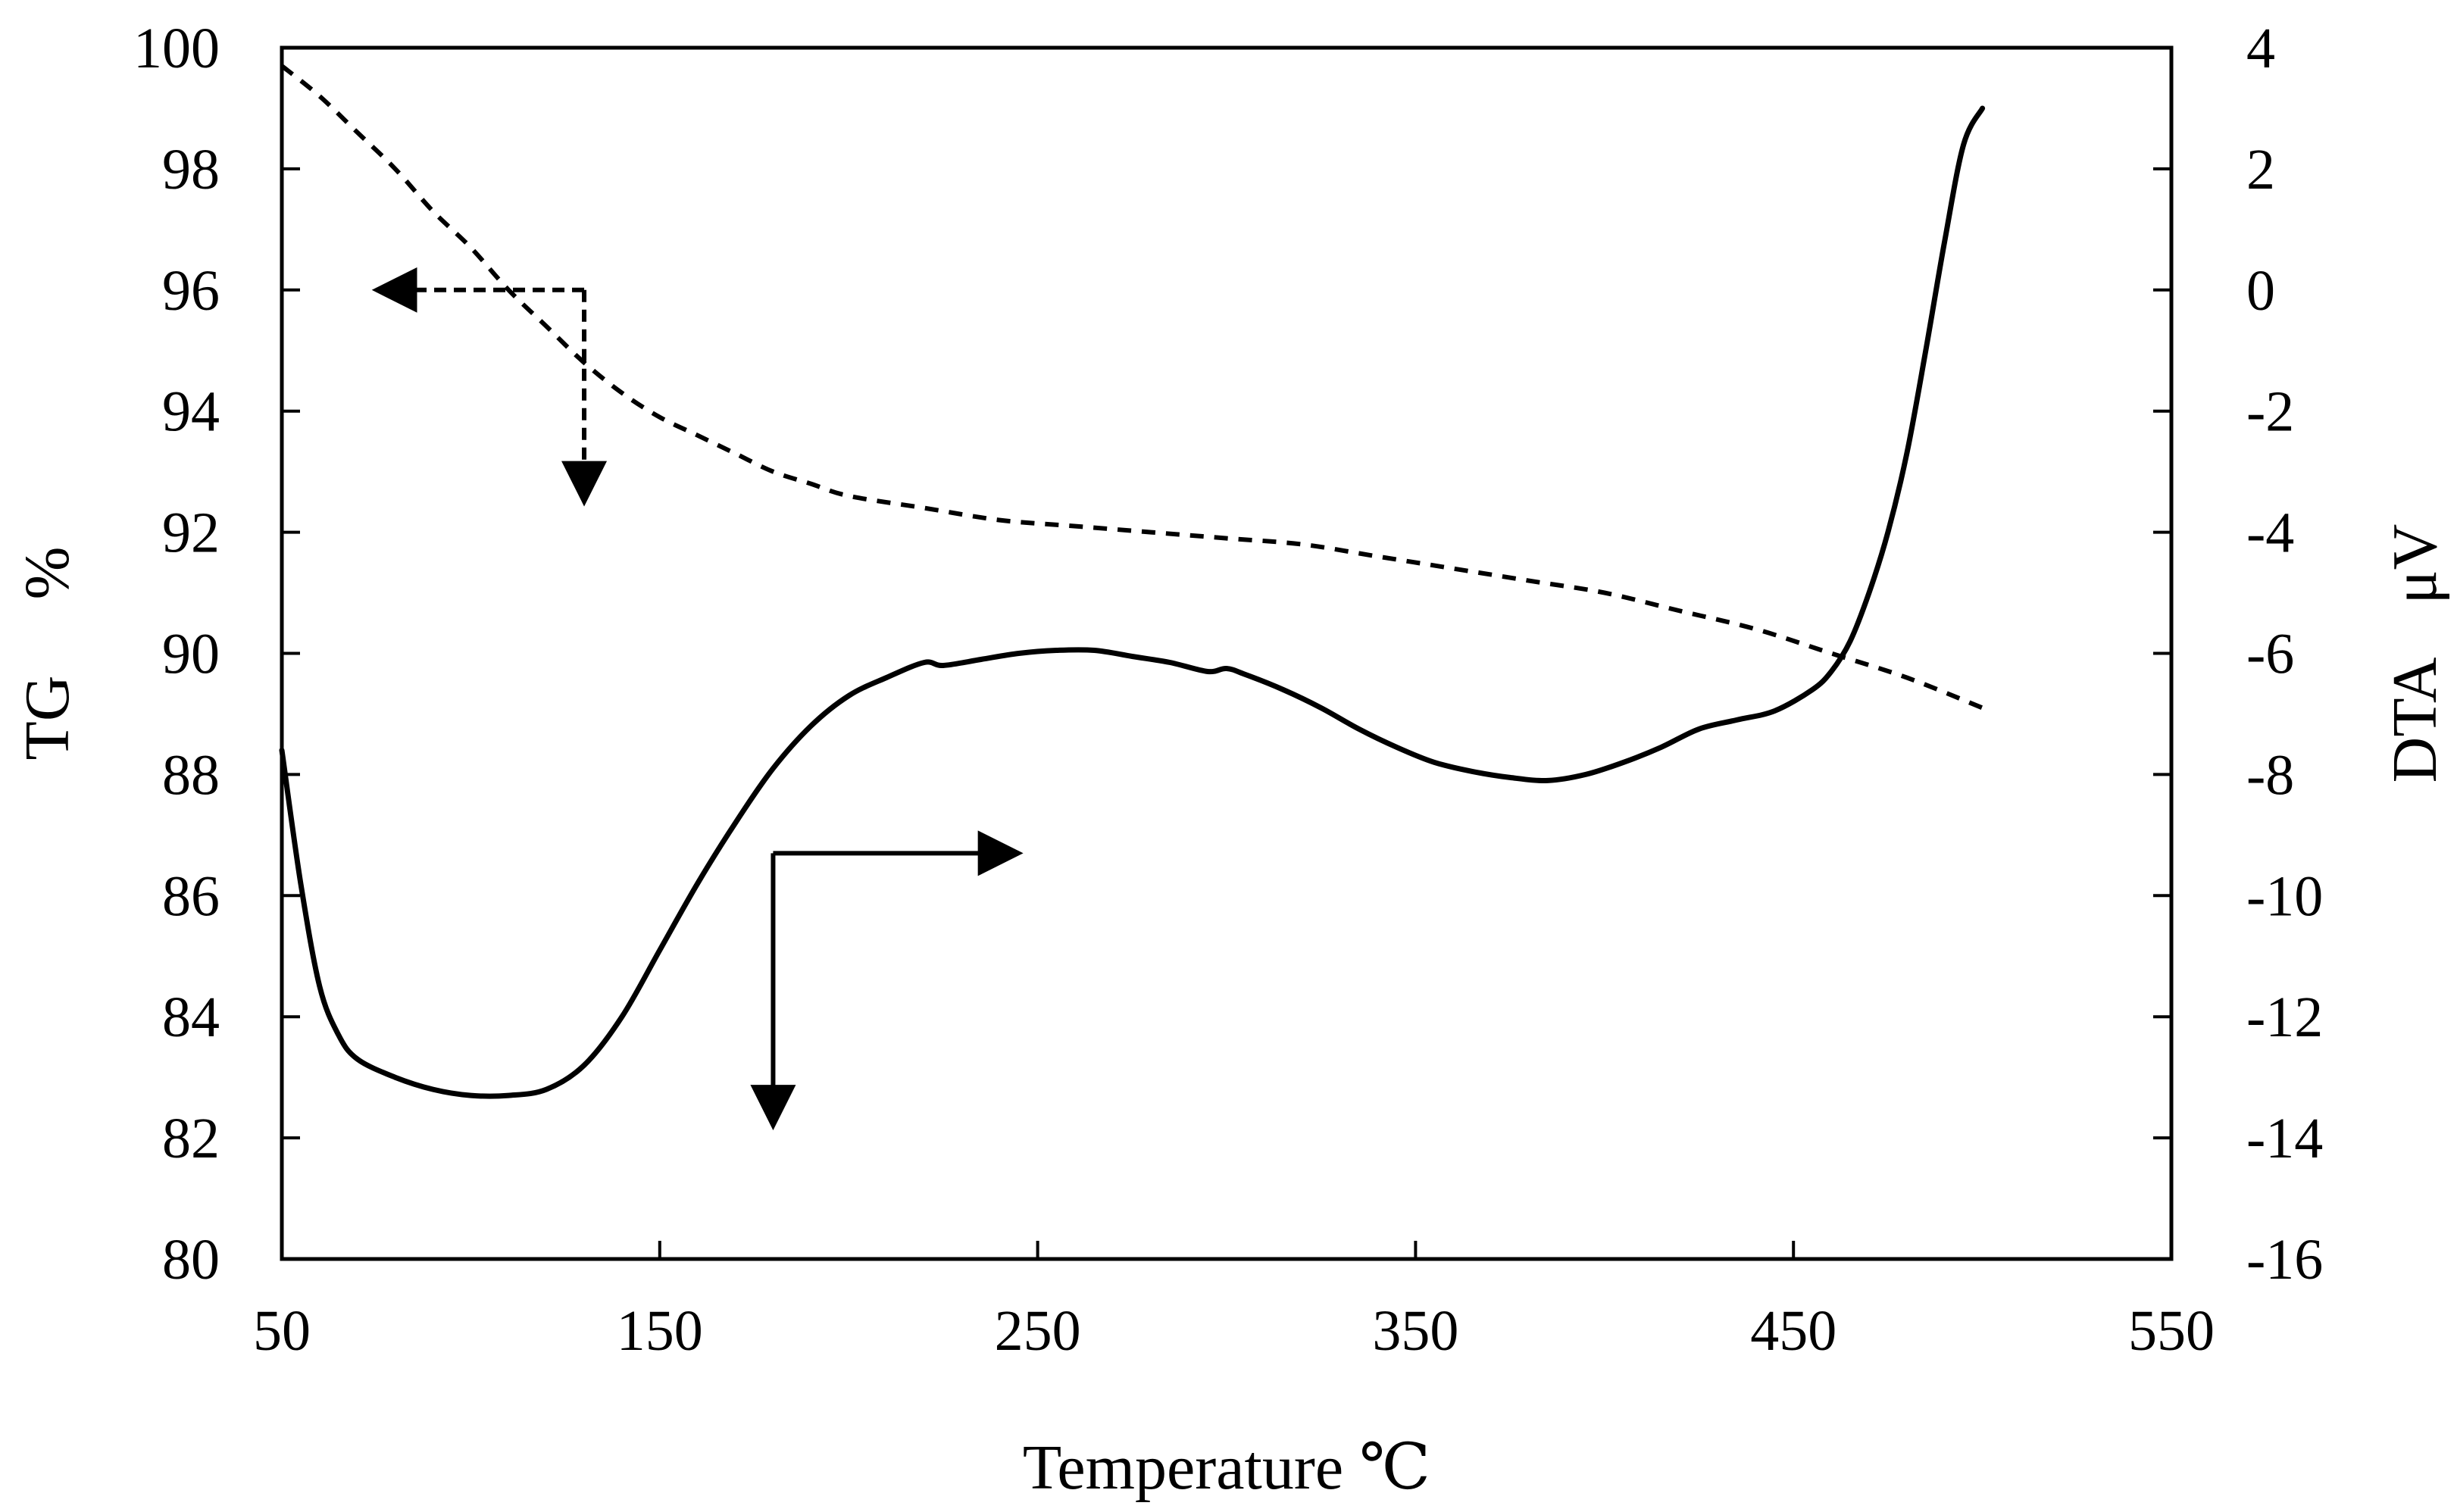 This screenshot has height=1512, width=2457. Describe the element at coordinates (191, 291) in the screenshot. I see `y-left-tick-label-8: 96` at that location.